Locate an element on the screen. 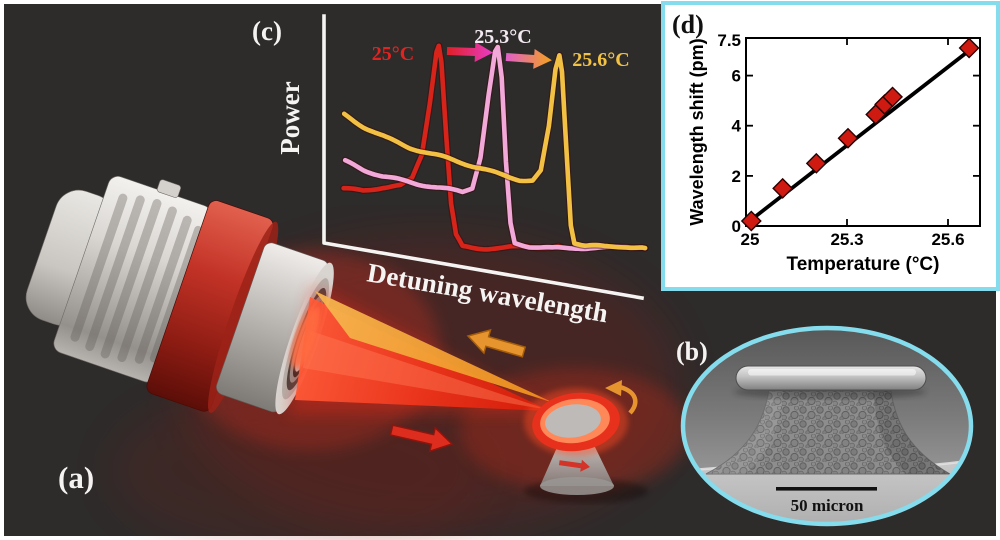 This screenshot has width=1000, height=540. lens-grip-flutes is located at coordinates (136, 278).